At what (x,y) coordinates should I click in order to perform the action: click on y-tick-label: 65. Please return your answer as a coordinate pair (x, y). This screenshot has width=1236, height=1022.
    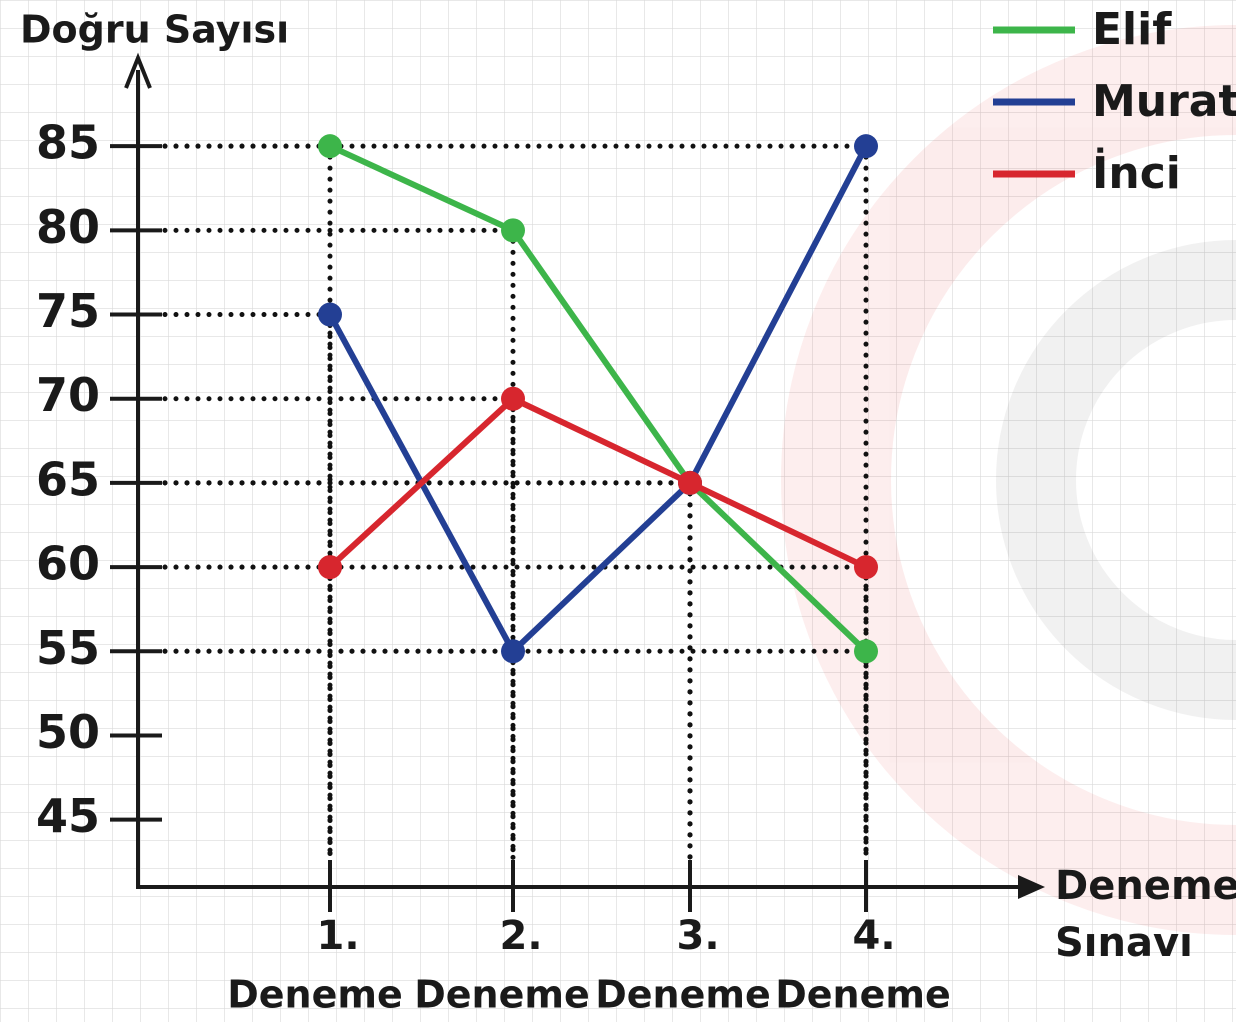
    Looking at the image, I should click on (68, 479).